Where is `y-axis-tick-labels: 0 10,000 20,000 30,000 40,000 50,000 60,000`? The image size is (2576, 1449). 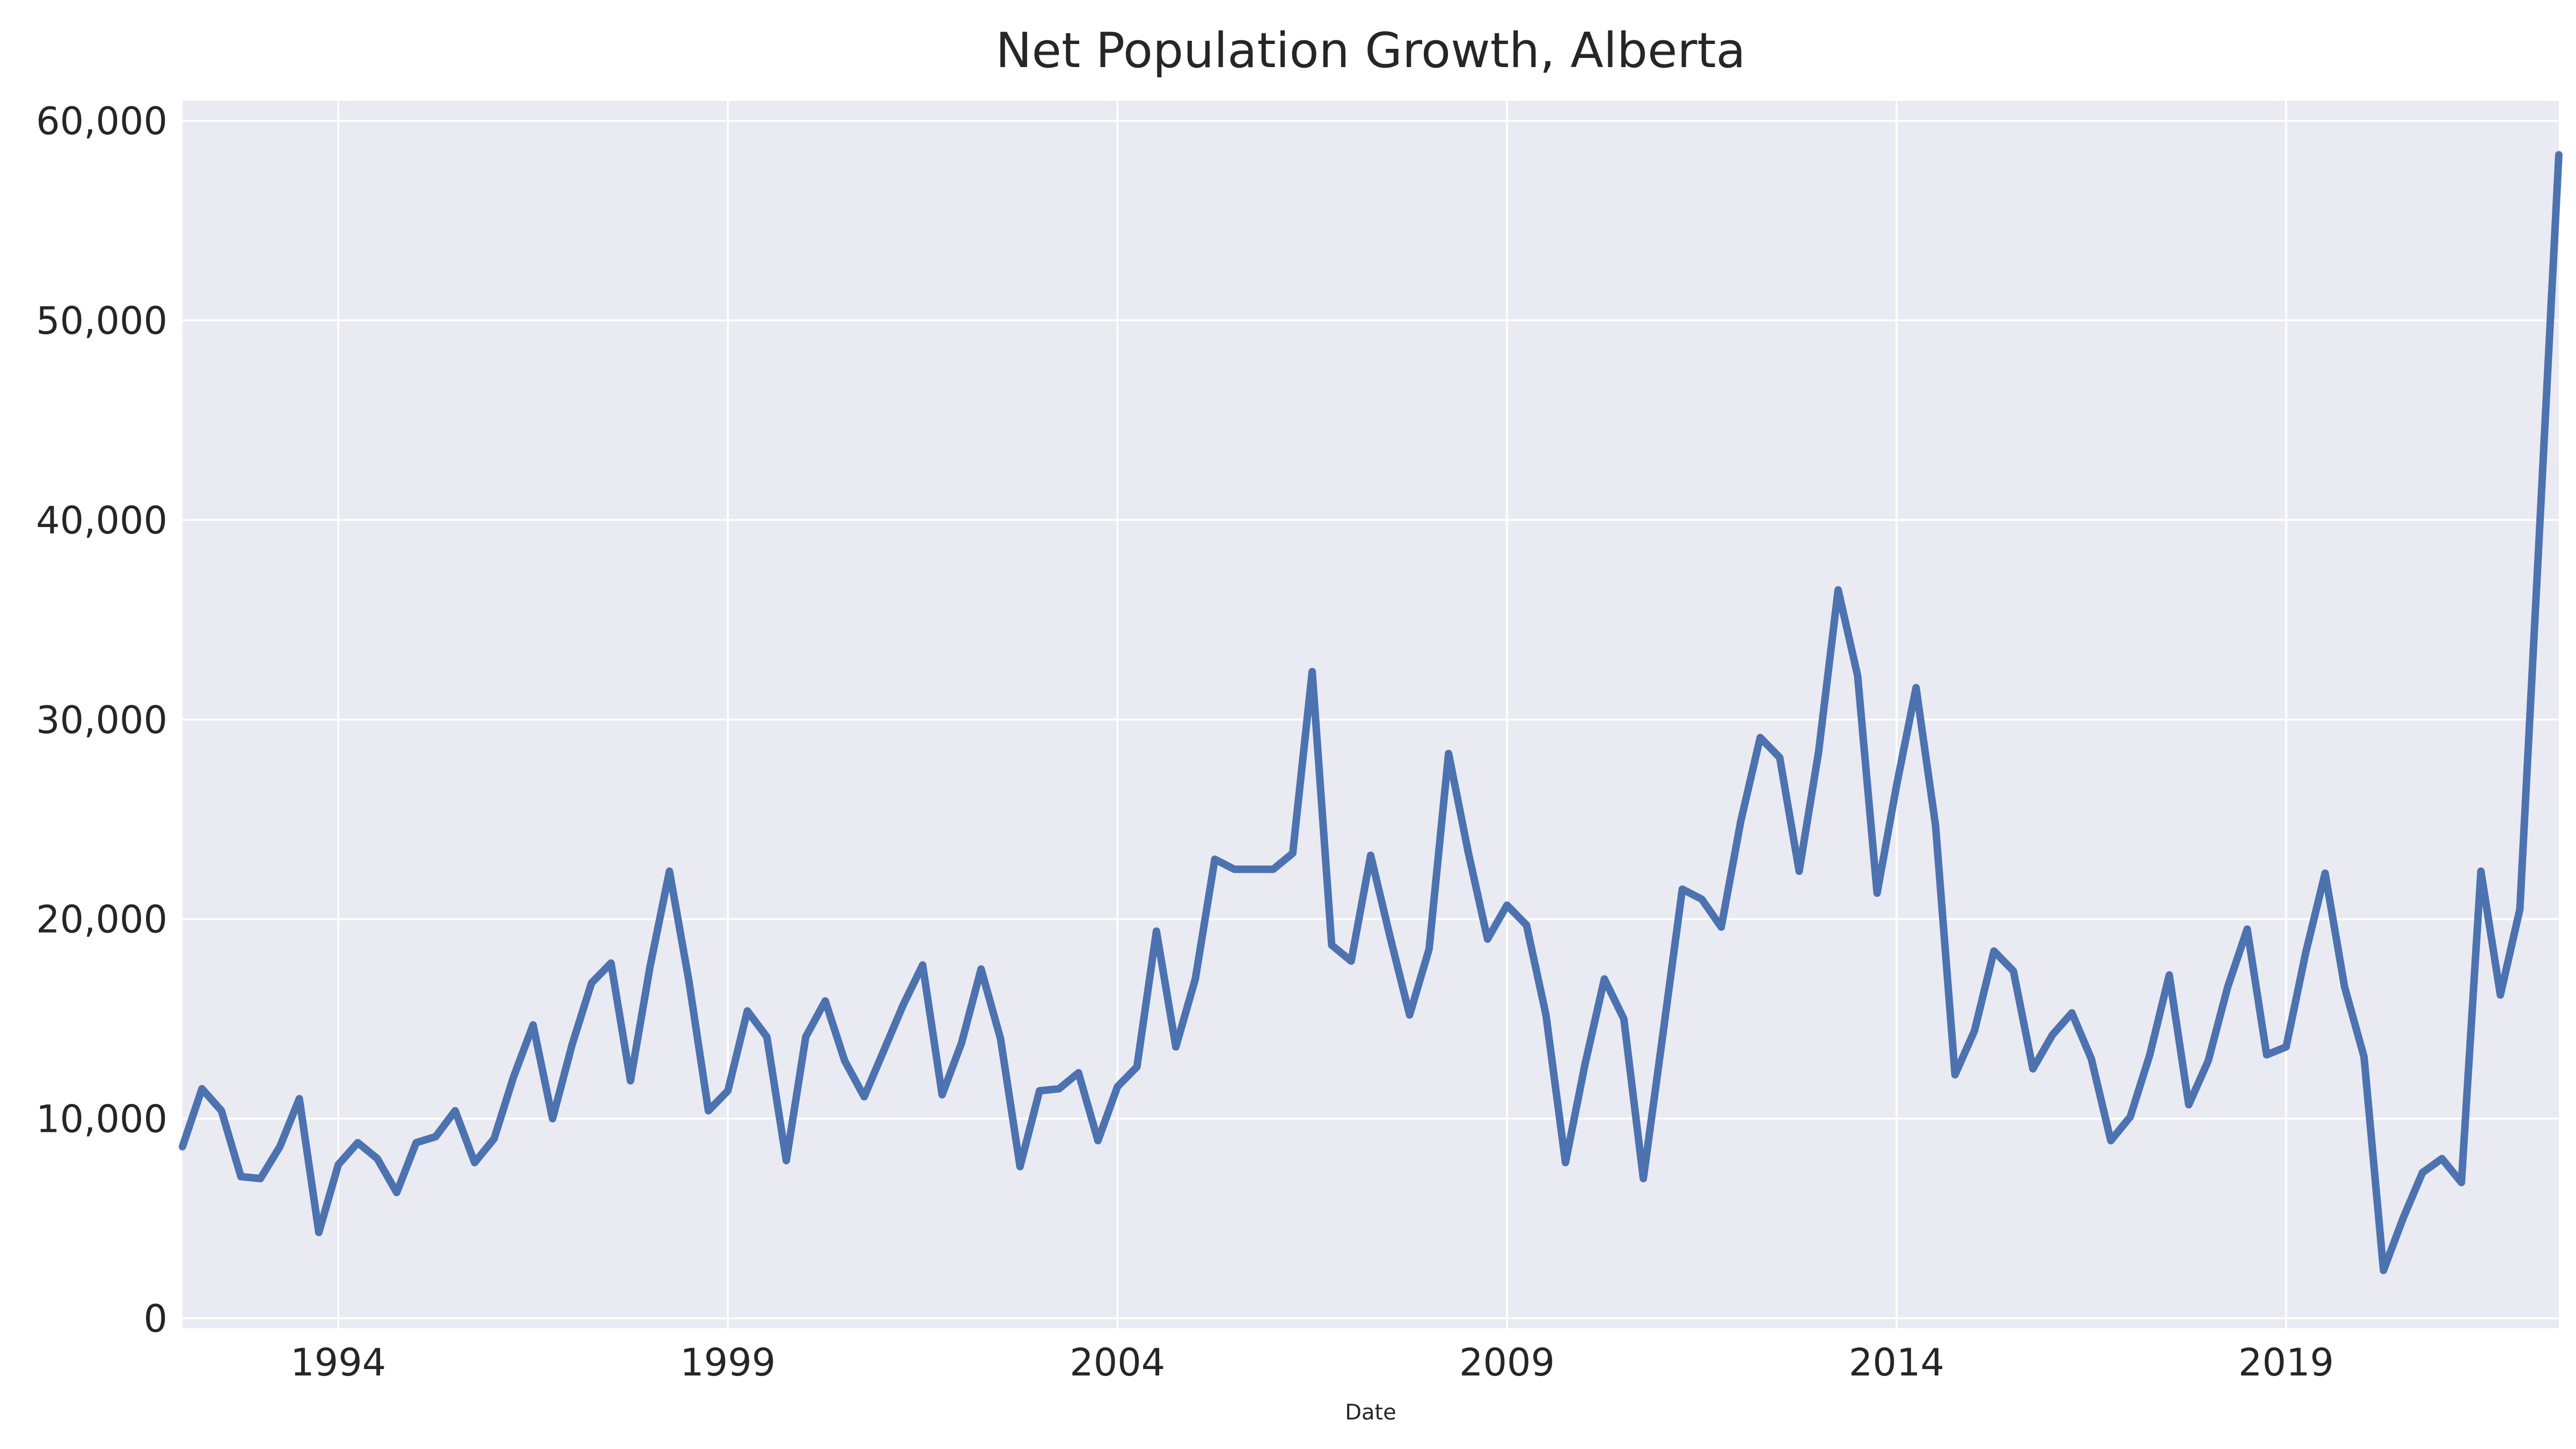 y-axis-tick-labels: 0 10,000 20,000 30,000 40,000 50,000 60,000 is located at coordinates (101, 720).